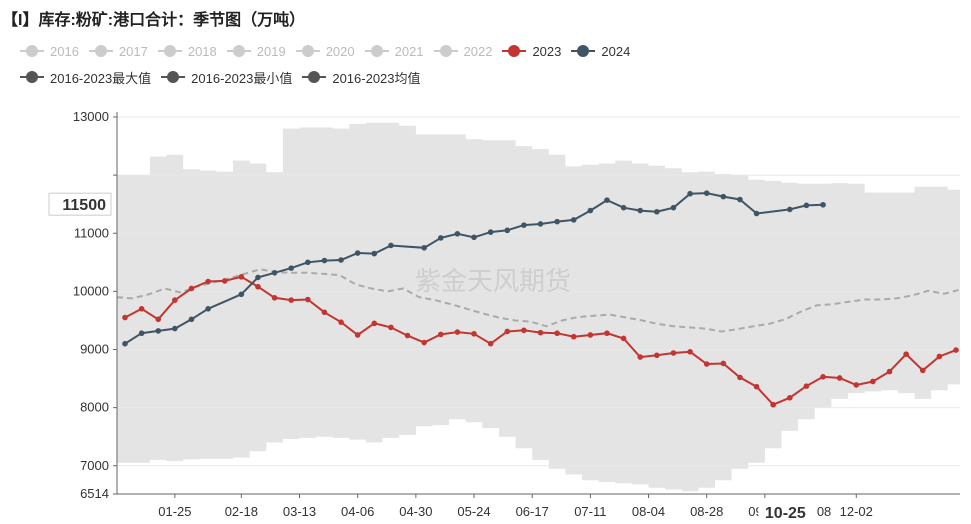 Image resolution: width=971 pixels, height=524 pixels. Describe the element at coordinates (202, 51) in the screenshot. I see `legend-label: 2018` at that location.